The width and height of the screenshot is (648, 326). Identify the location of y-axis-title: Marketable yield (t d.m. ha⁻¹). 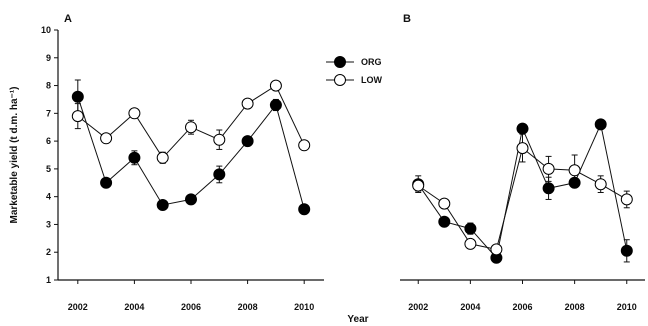
(14, 155).